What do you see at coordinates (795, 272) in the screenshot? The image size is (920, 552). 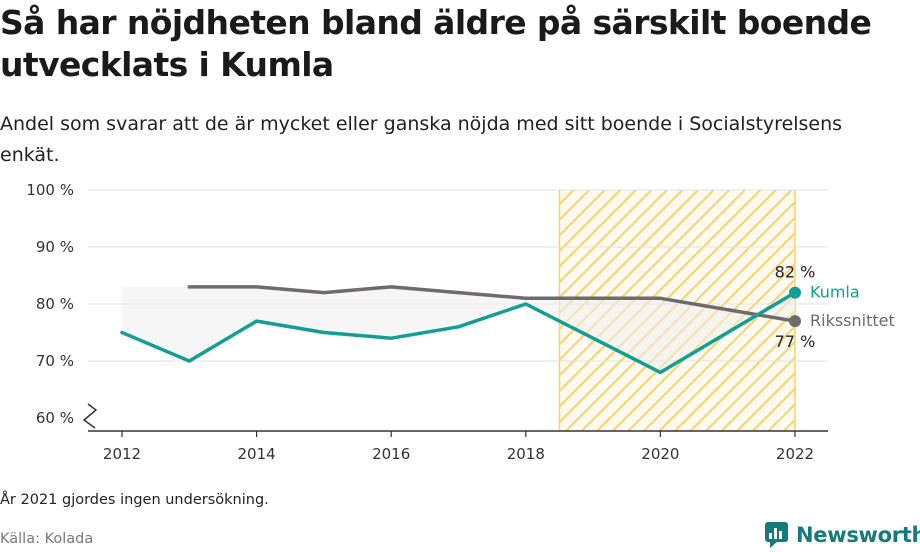 I see `data-label-kumla: 82 %` at bounding box center [795, 272].